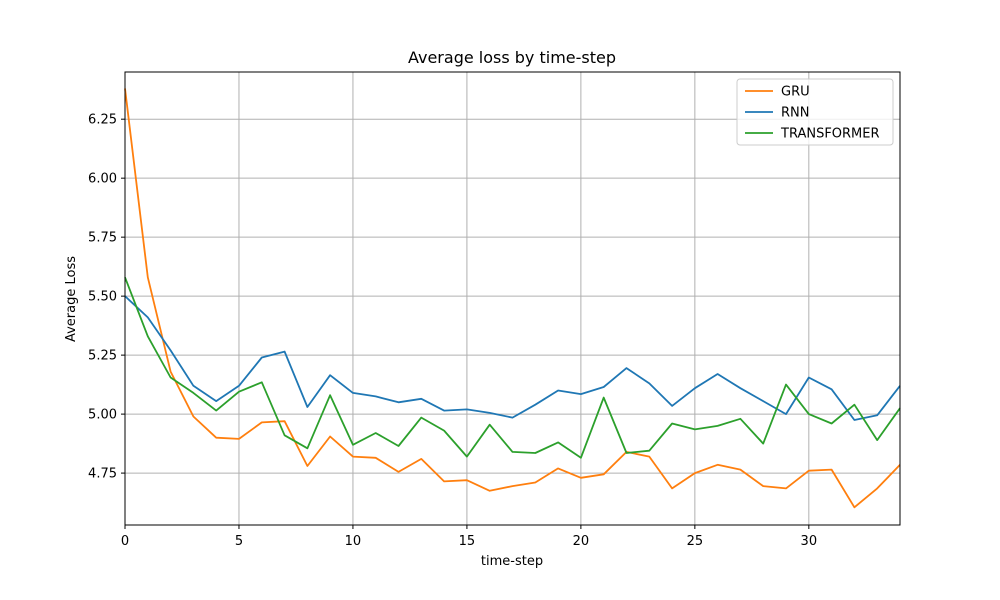 The image size is (1000, 600). I want to click on legend-label-rnn: RNN, so click(795, 113).